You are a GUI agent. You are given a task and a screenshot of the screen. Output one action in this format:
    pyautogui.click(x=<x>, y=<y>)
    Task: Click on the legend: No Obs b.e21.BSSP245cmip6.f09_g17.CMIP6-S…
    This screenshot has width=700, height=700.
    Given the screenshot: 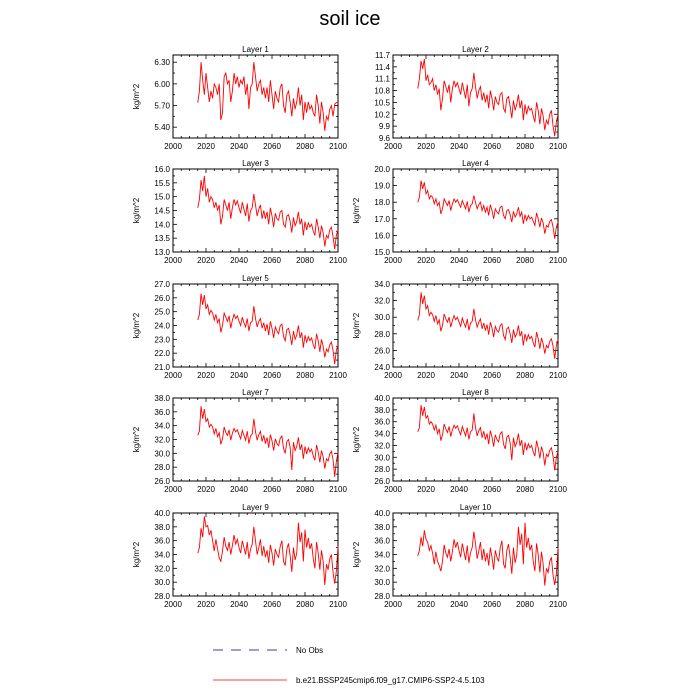 What is the action you would take?
    pyautogui.click(x=349, y=665)
    